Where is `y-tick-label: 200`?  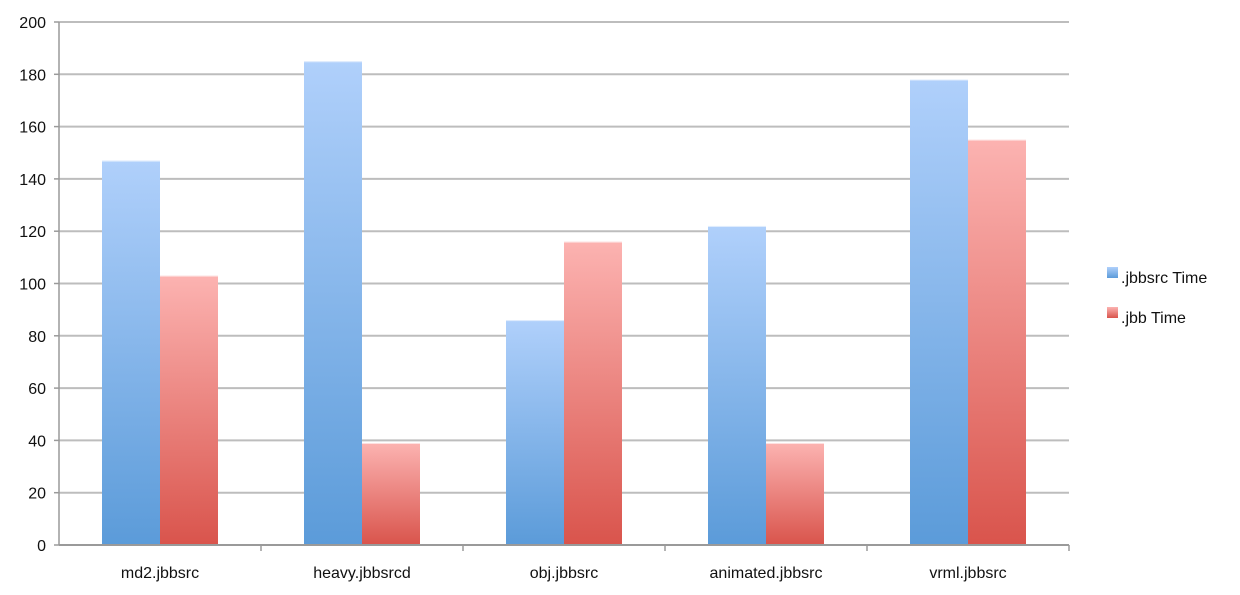
y-tick-label: 200 is located at coordinates (32, 23).